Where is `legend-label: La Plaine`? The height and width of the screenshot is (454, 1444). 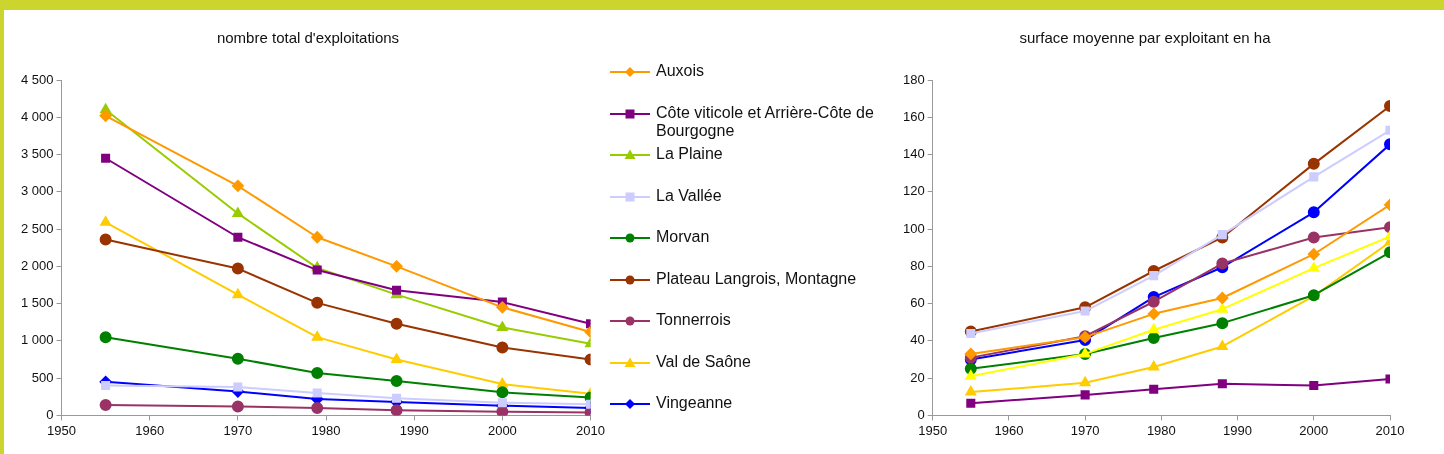
legend-label: La Plaine is located at coordinates (689, 154).